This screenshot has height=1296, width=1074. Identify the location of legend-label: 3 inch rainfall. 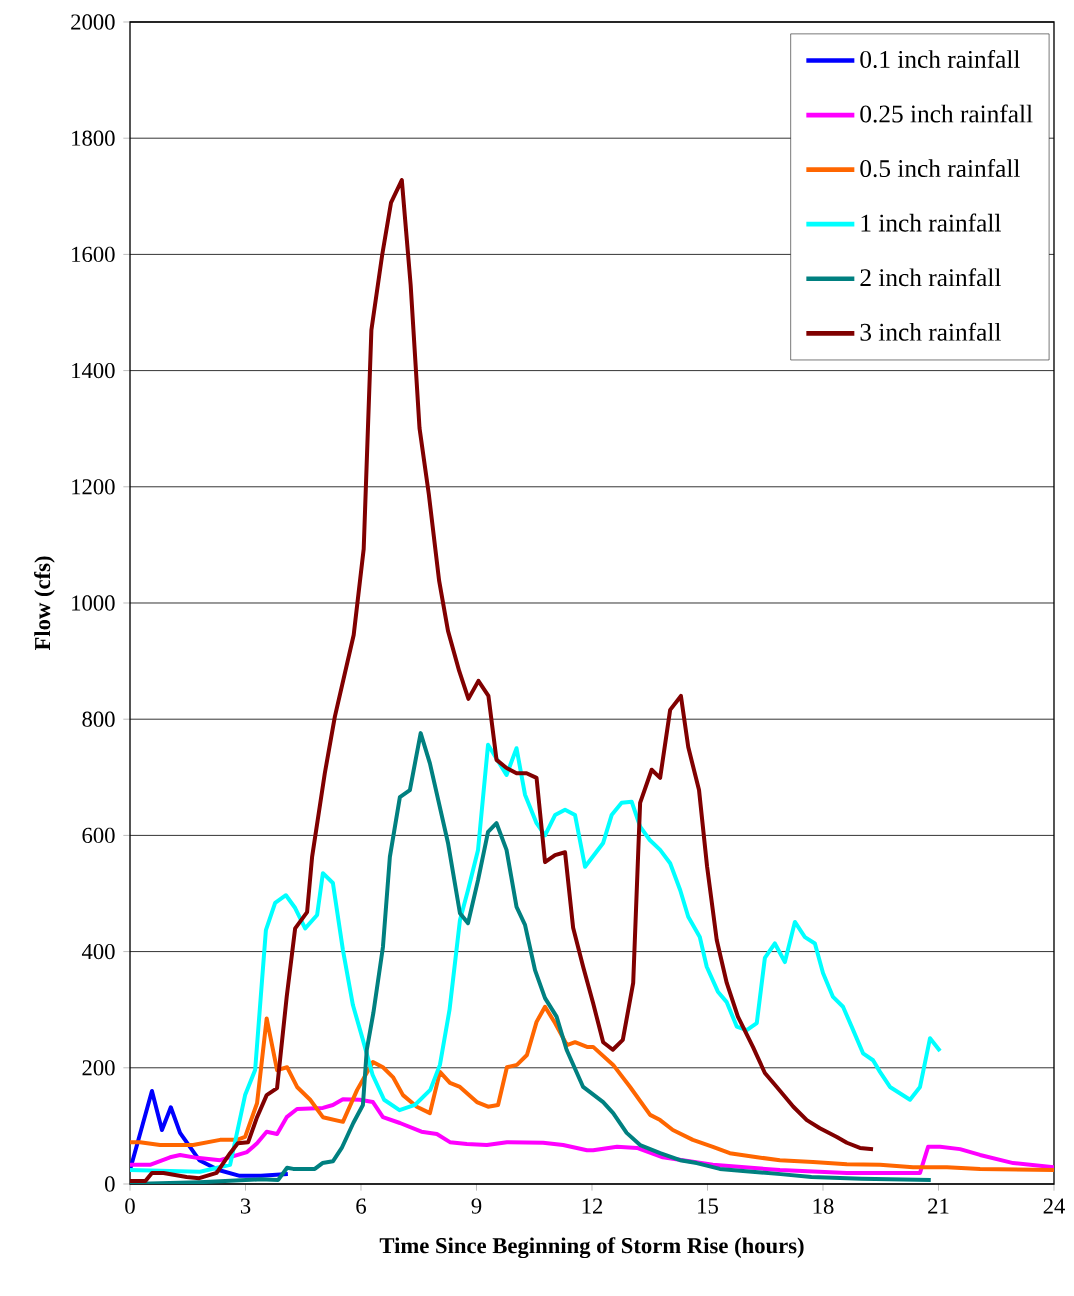
(930, 331).